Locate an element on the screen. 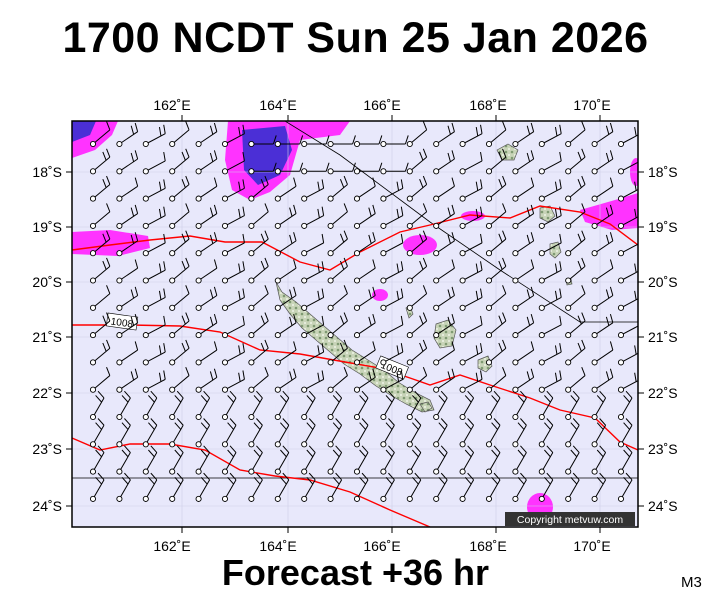  lat-label-right-18: 18˚S is located at coordinates (663, 172).